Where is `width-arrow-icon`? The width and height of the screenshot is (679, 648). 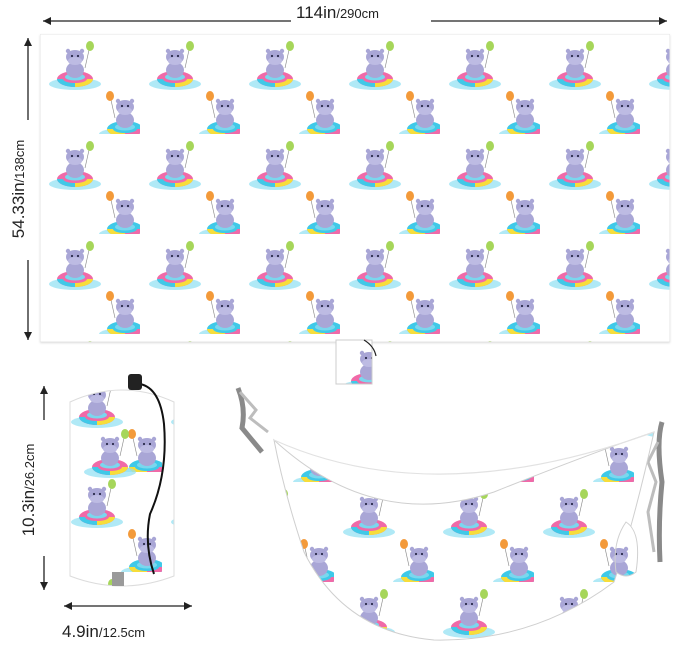
width-arrow-icon is located at coordinates (355, 19).